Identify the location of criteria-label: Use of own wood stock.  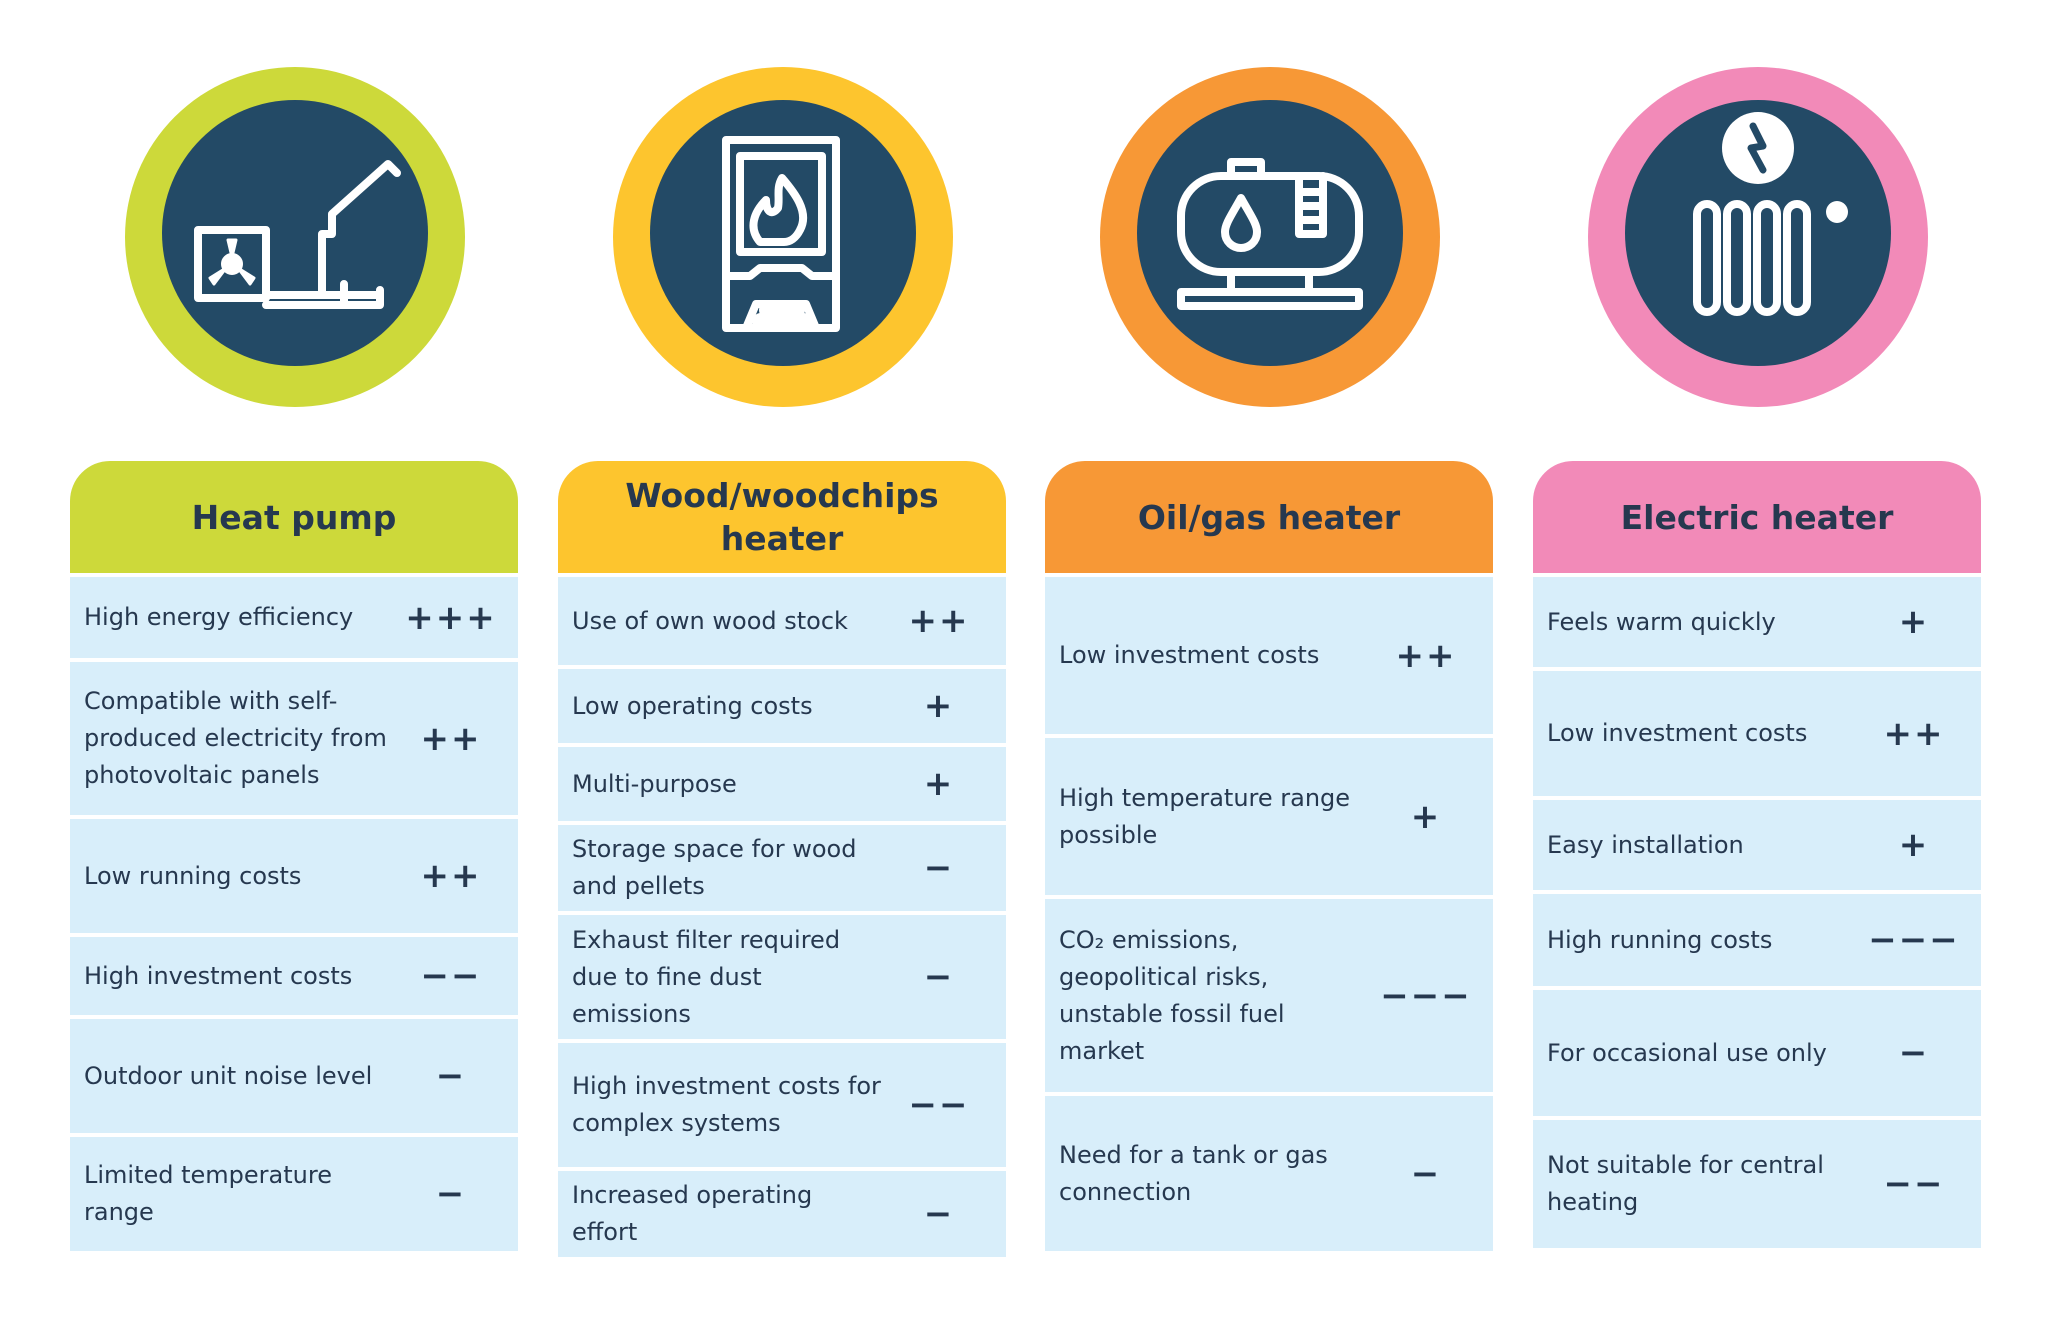
(710, 620).